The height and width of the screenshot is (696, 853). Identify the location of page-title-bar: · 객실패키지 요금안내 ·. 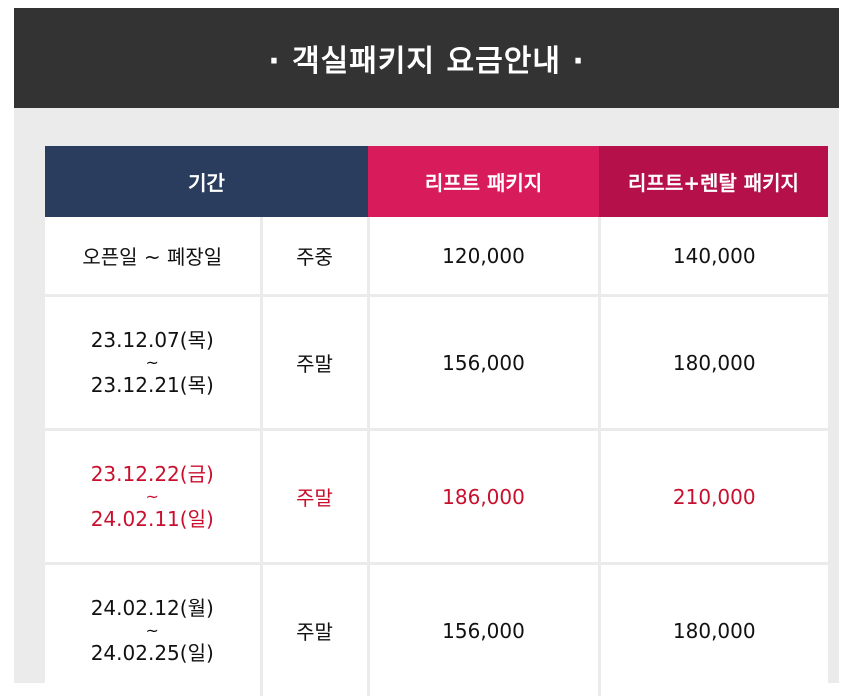
(426, 58).